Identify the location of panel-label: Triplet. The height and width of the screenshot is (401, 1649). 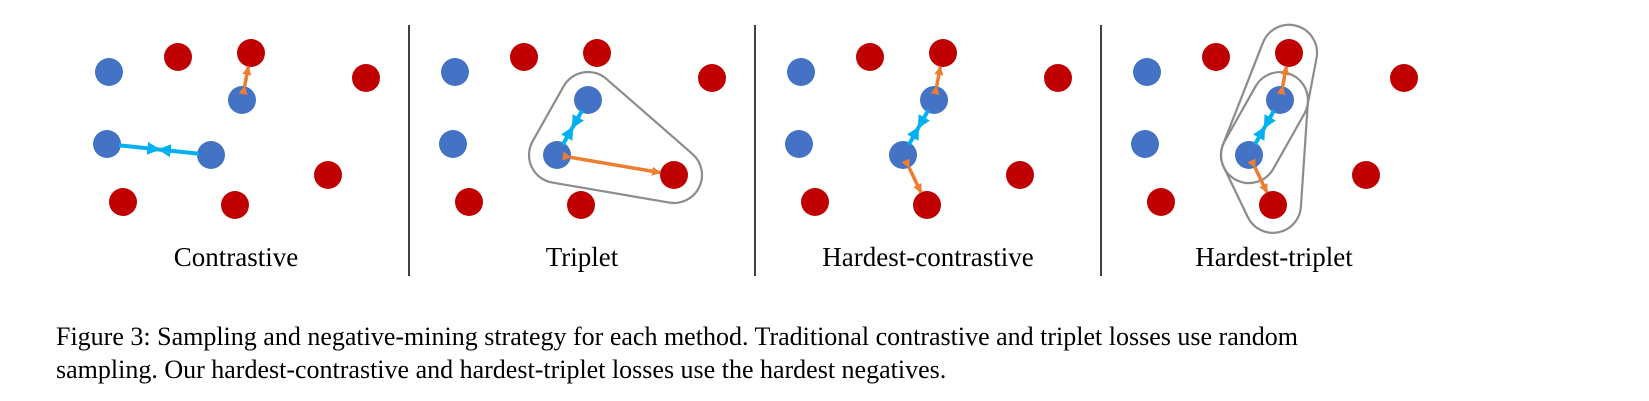
(582, 257).